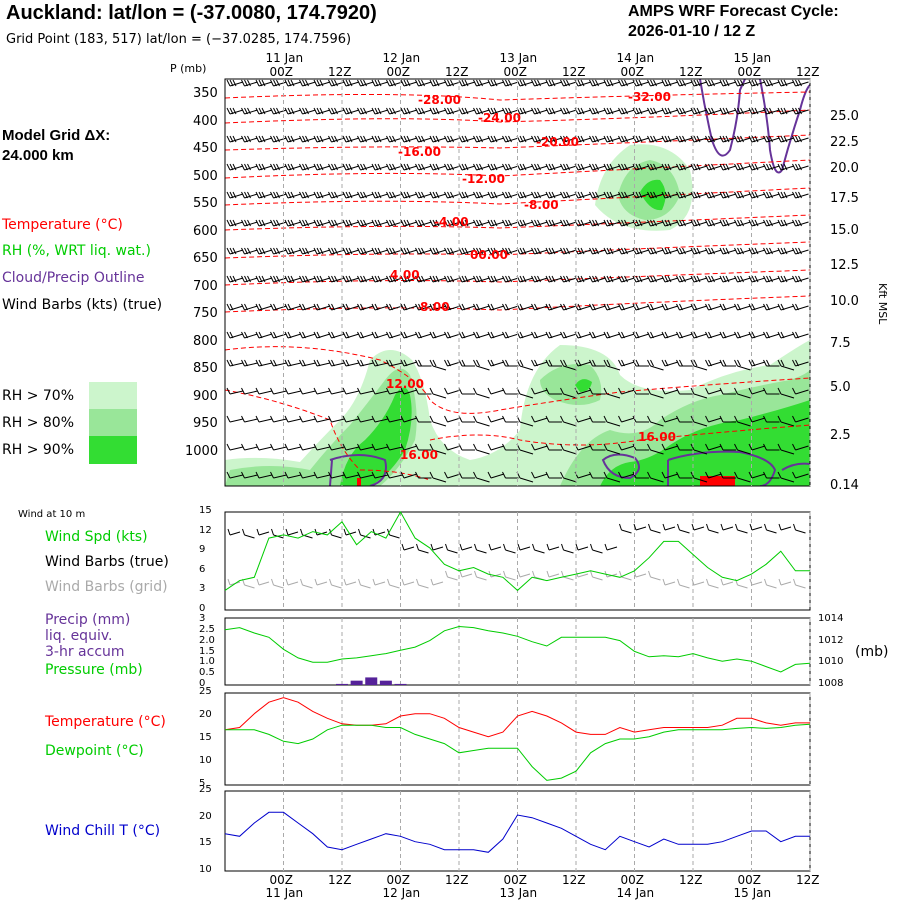  What do you see at coordinates (517, 717) in the screenshot?
I see `temperature-line` at bounding box center [517, 717].